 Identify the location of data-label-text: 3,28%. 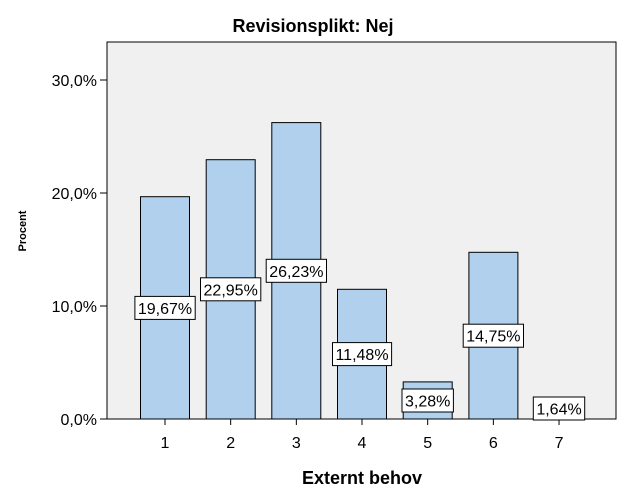
(427, 401).